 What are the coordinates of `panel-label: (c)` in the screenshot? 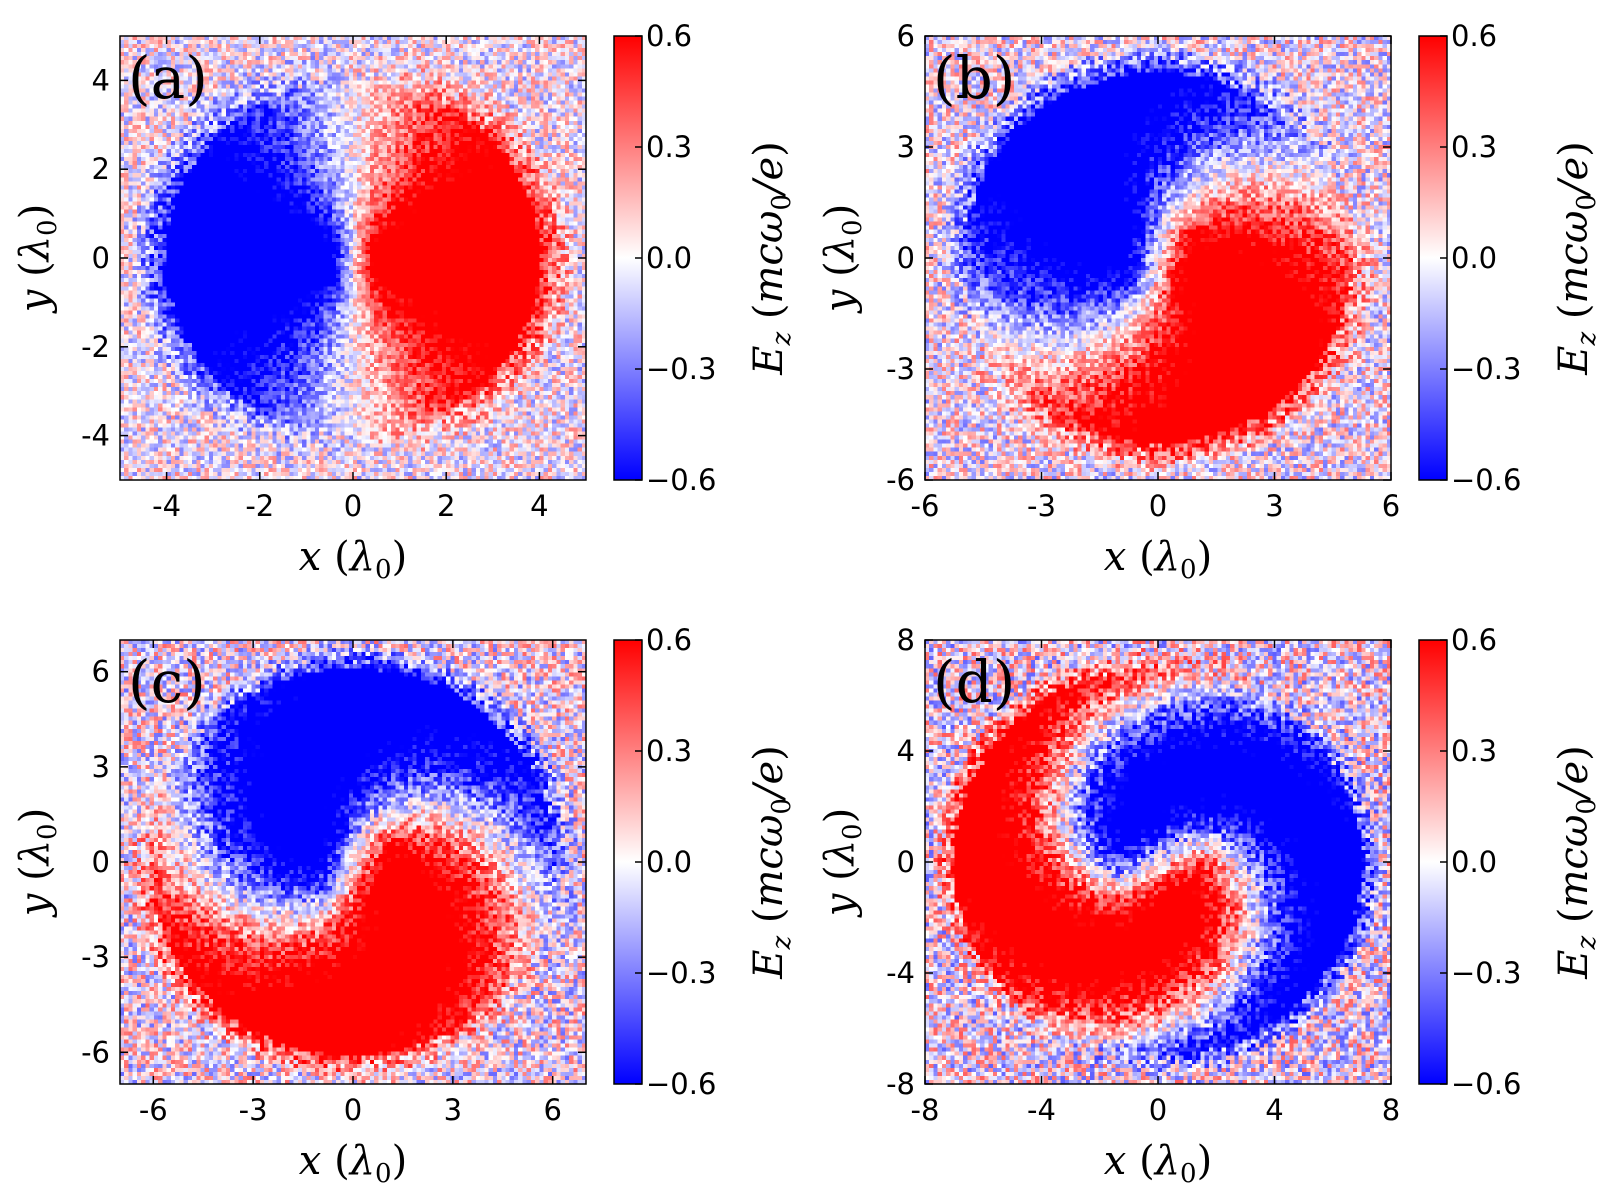 It's located at (167, 682).